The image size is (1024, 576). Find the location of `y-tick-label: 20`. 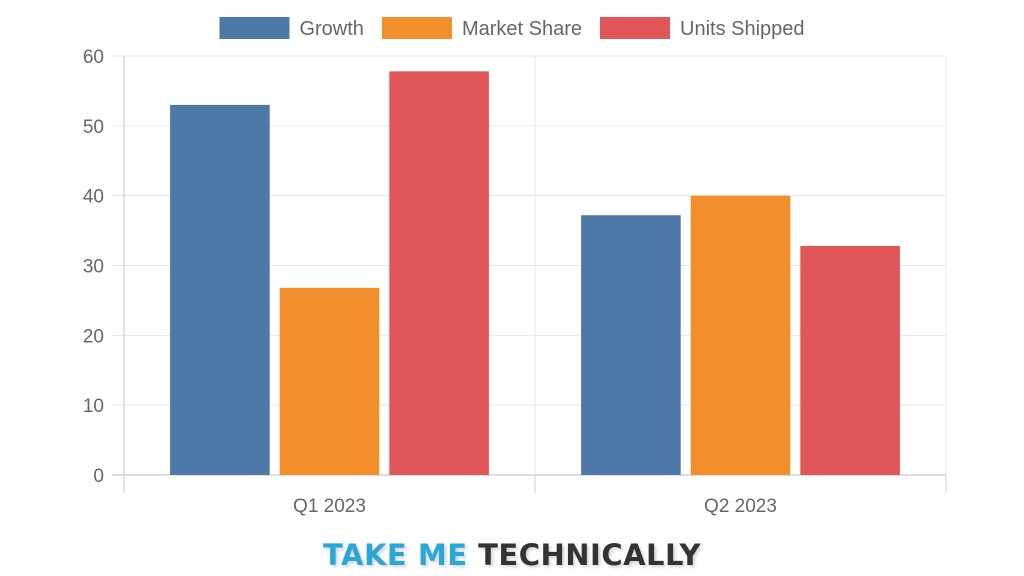

y-tick-label: 20 is located at coordinates (93, 336).